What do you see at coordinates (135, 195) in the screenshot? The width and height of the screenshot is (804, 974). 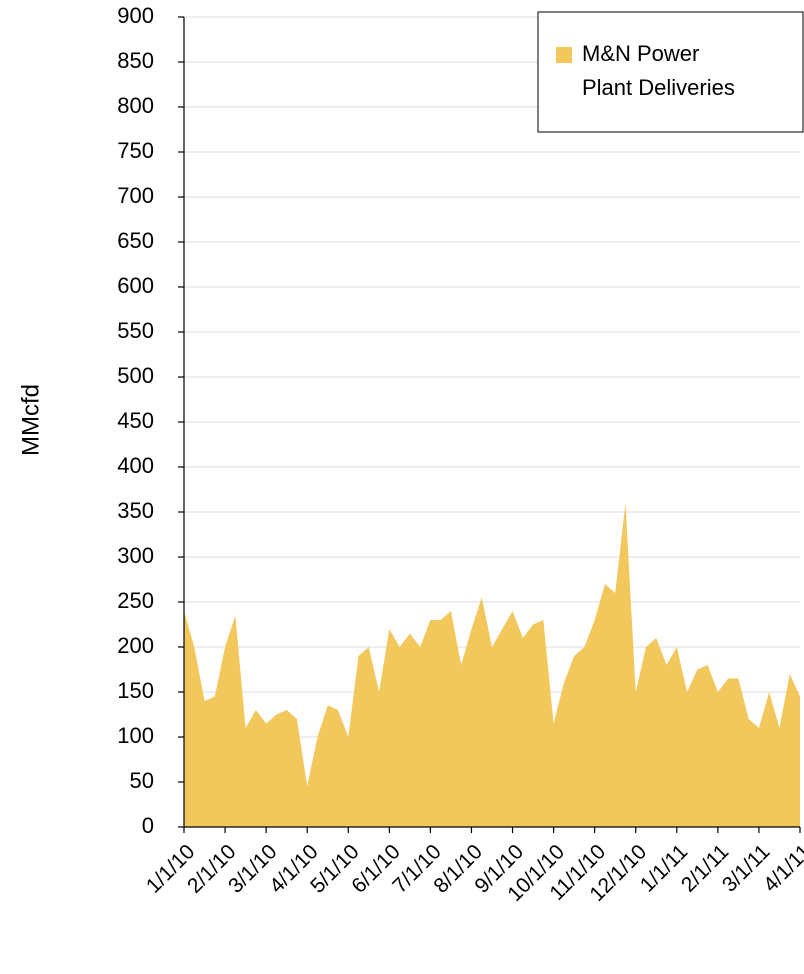 I see `y-tick-label: 700` at bounding box center [135, 195].